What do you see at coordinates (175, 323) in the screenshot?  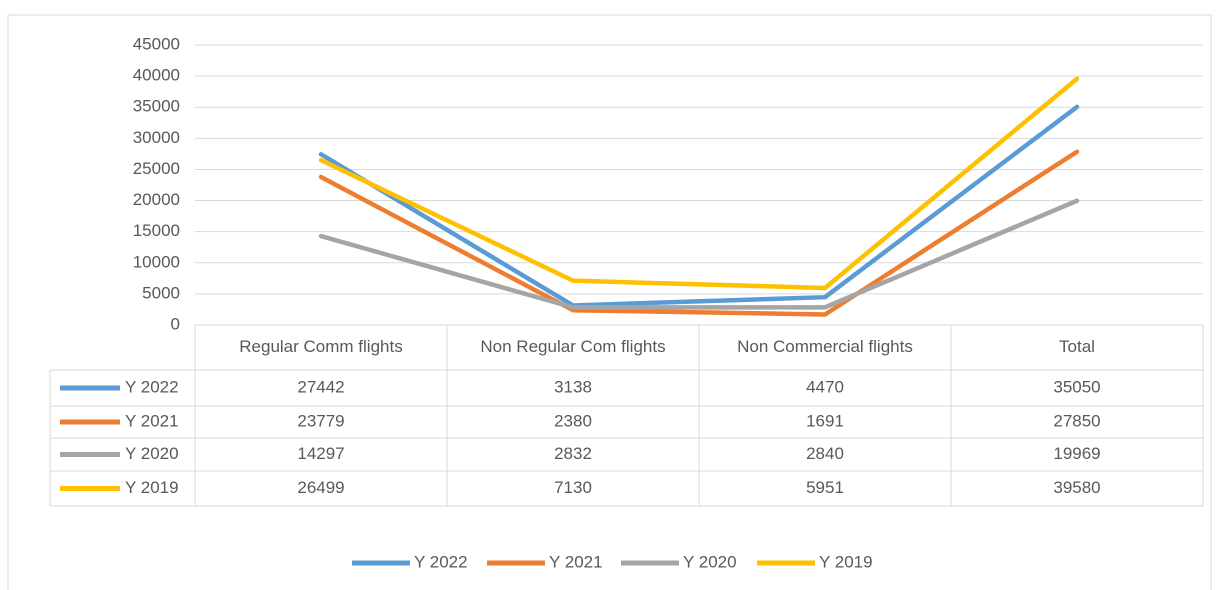 I see `y-tick-label: 0` at bounding box center [175, 323].